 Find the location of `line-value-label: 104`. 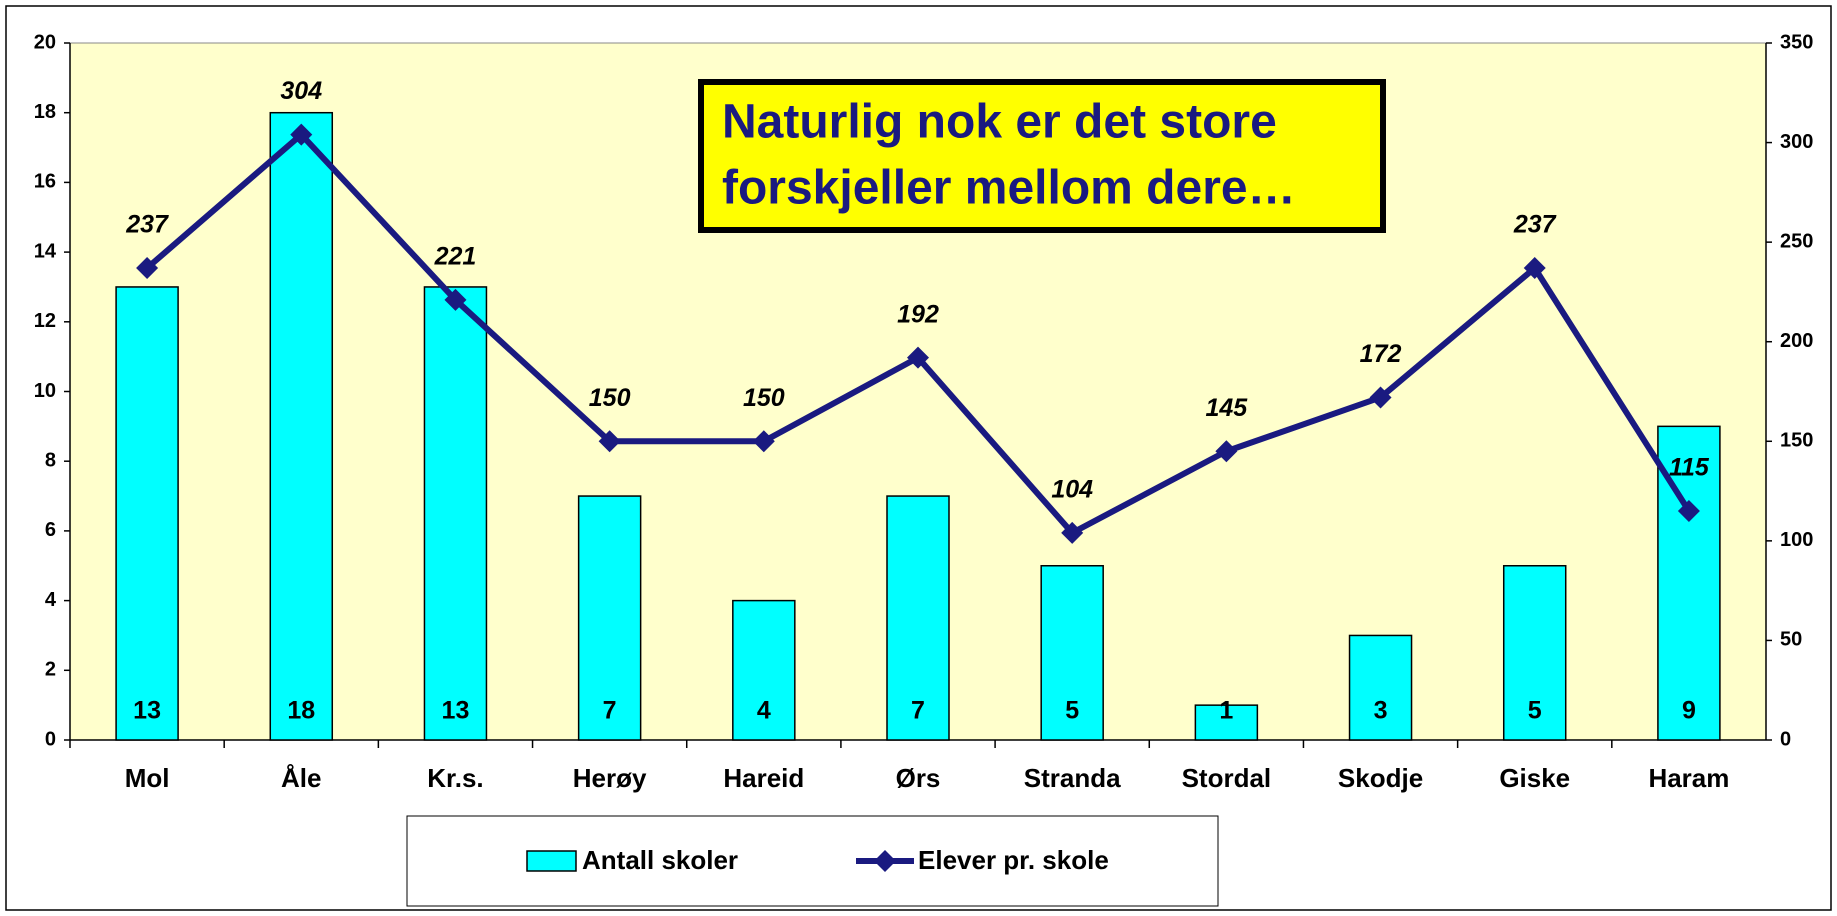

line-value-label: 104 is located at coordinates (1072, 490).